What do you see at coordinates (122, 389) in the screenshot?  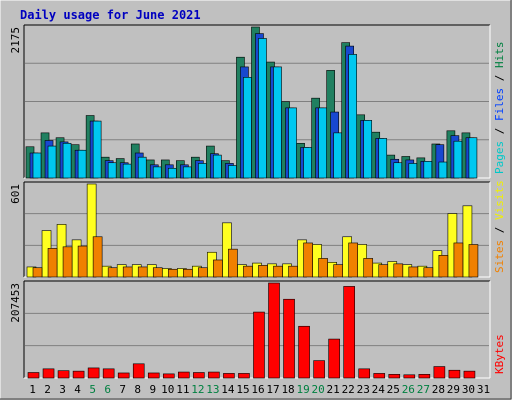 I see `x-tick-label-7: 7` at bounding box center [122, 389].